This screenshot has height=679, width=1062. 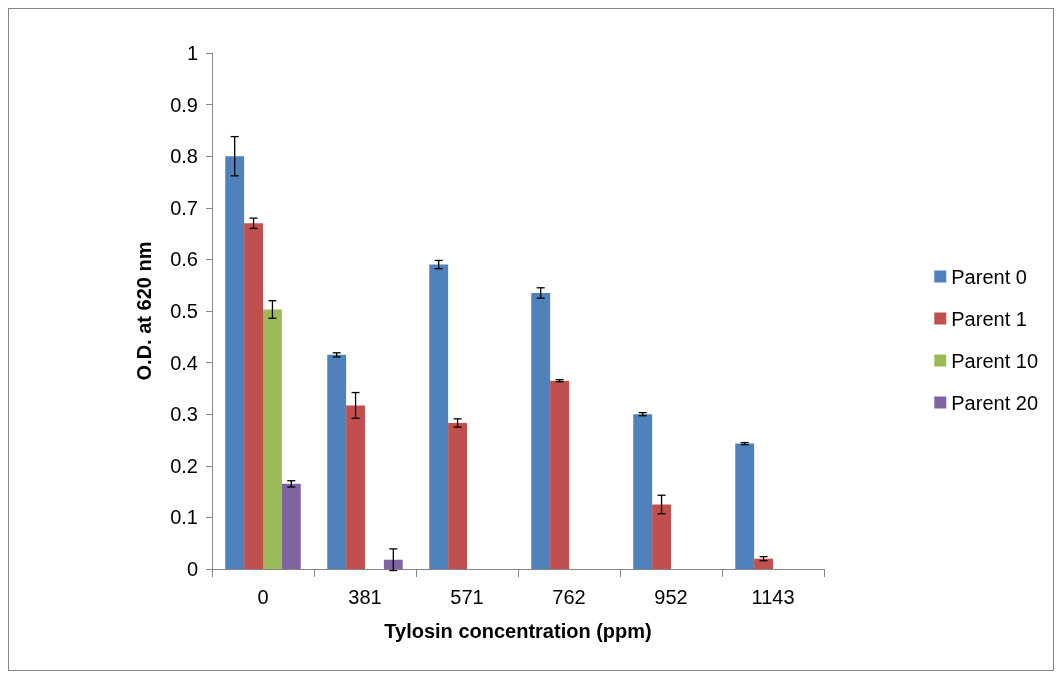 I want to click on y-tick-label: 1, so click(x=192, y=53).